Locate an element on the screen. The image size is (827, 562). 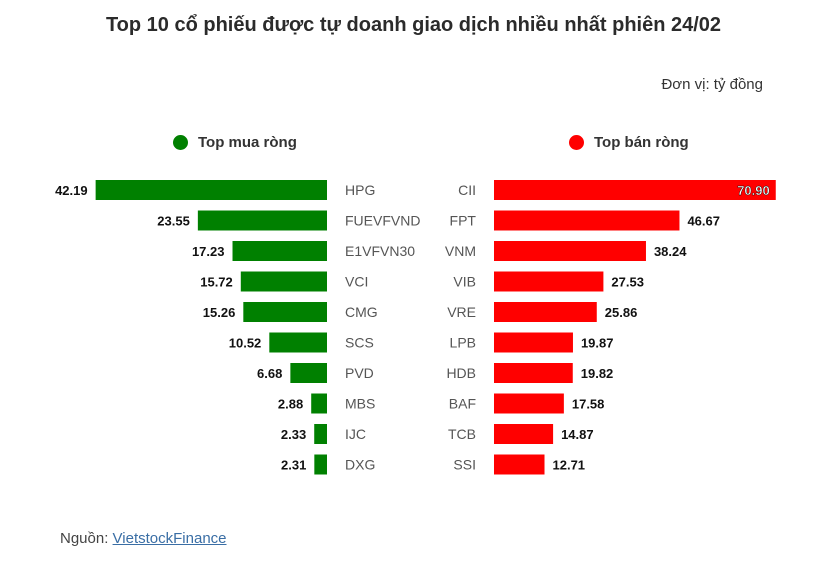
buy-category-label: FUEVFVND is located at coordinates (382, 221).